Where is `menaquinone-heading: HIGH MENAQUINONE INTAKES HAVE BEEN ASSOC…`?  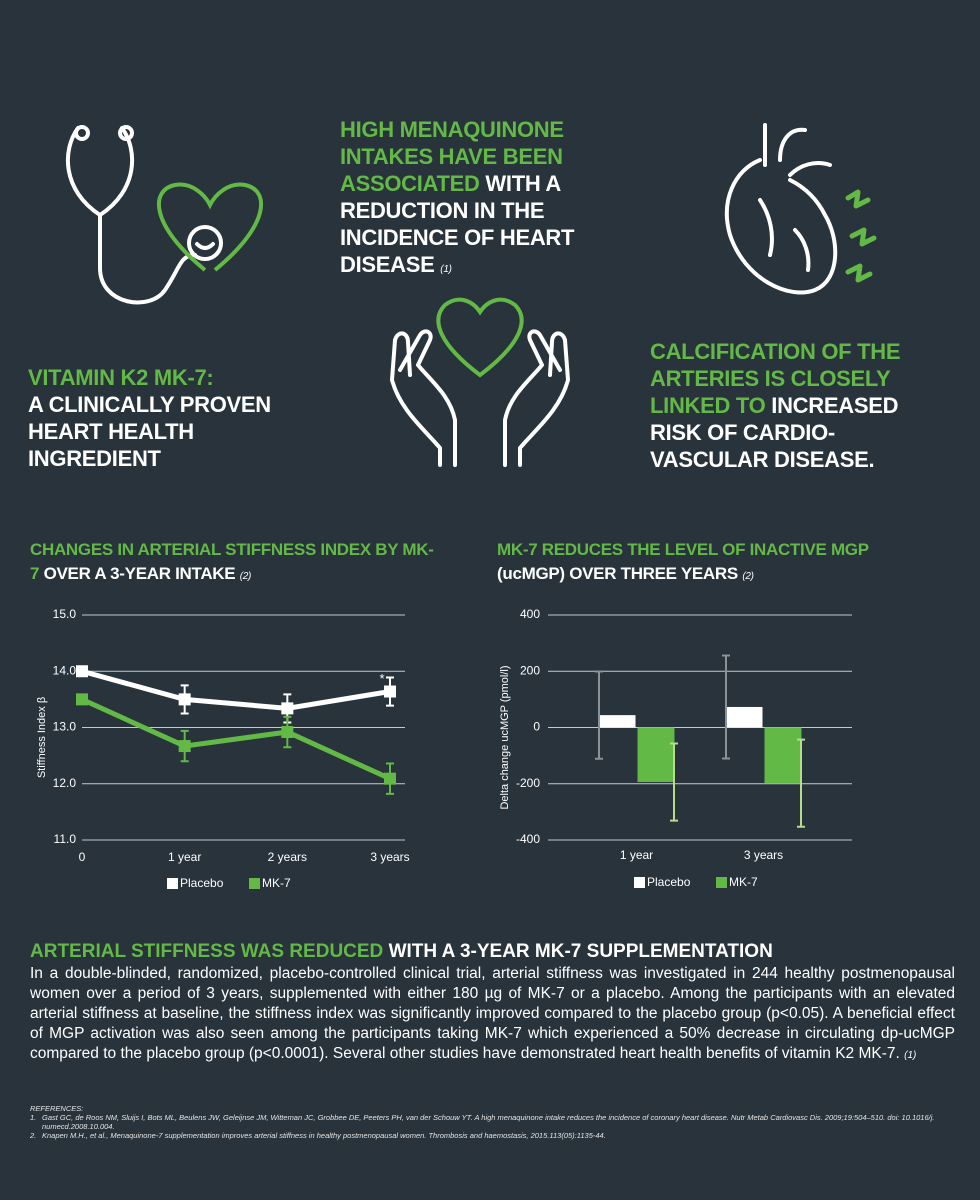
menaquinone-heading: HIGH MENAQUINONE INTAKES HAVE BEEN ASSOC… is located at coordinates (480, 199).